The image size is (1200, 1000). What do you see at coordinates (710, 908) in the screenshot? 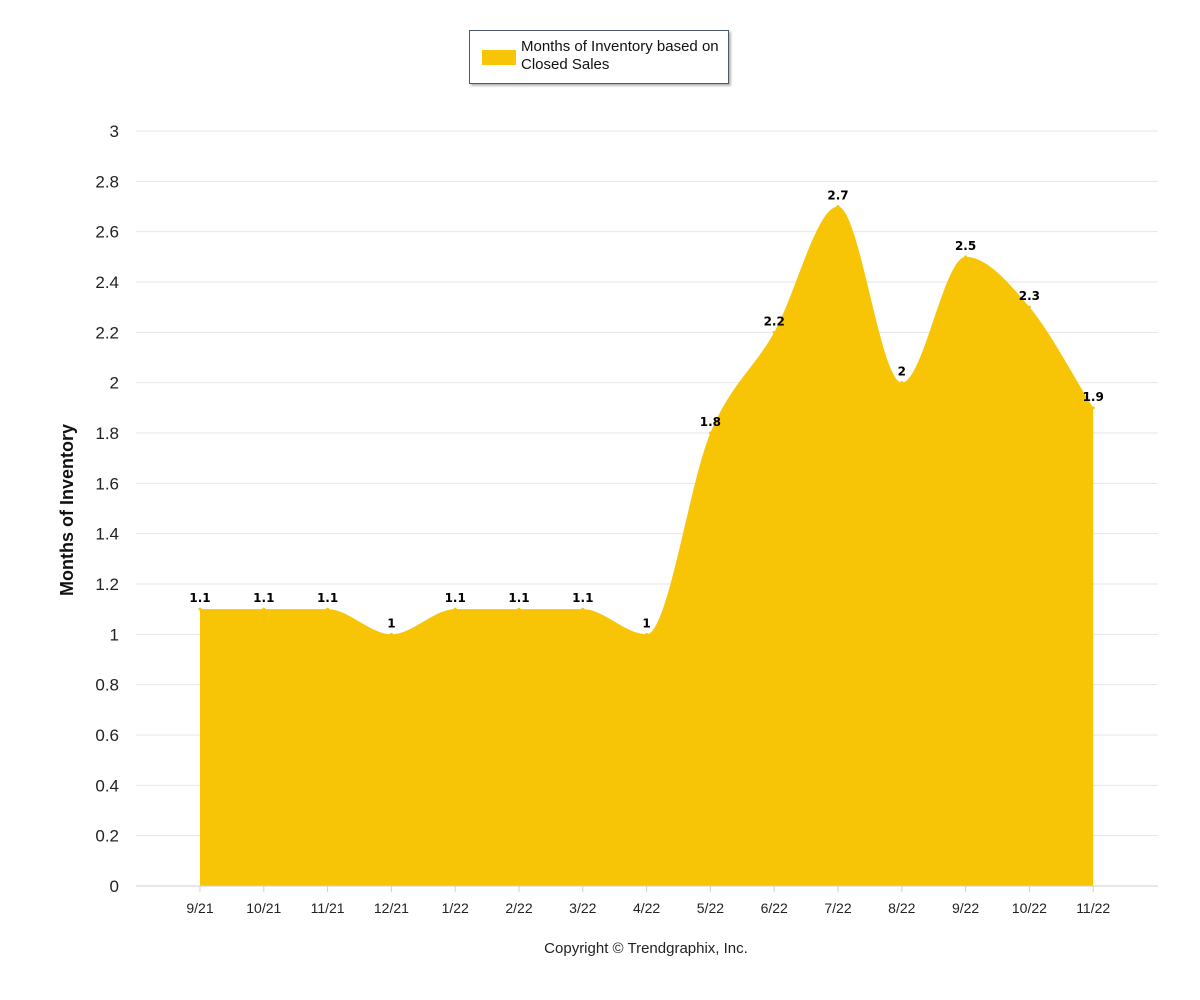
I see `x-tick-label: 5/22` at bounding box center [710, 908].